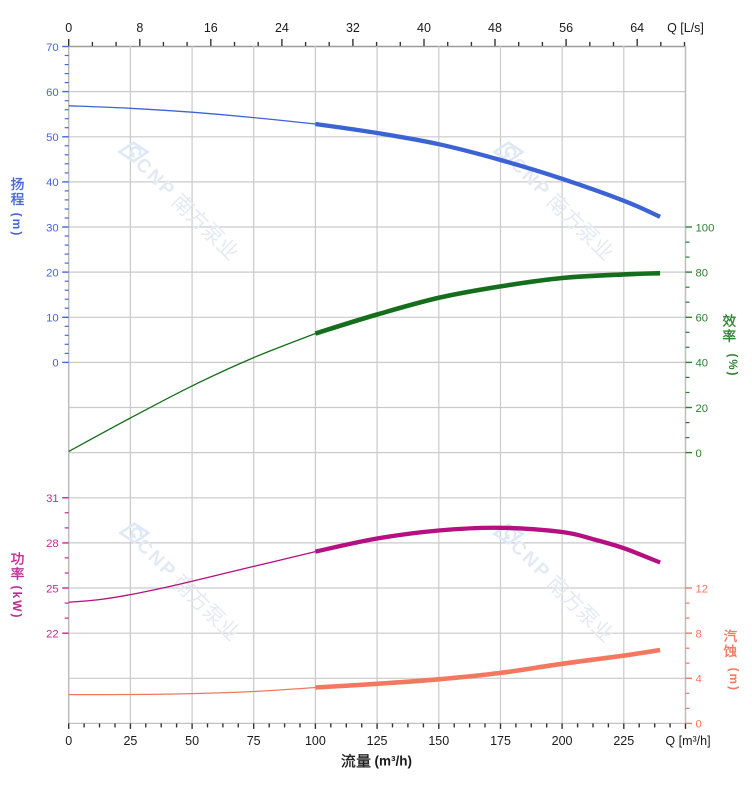  Describe the element at coordinates (702, 273) in the screenshot. I see `svg-text: 80` at that location.